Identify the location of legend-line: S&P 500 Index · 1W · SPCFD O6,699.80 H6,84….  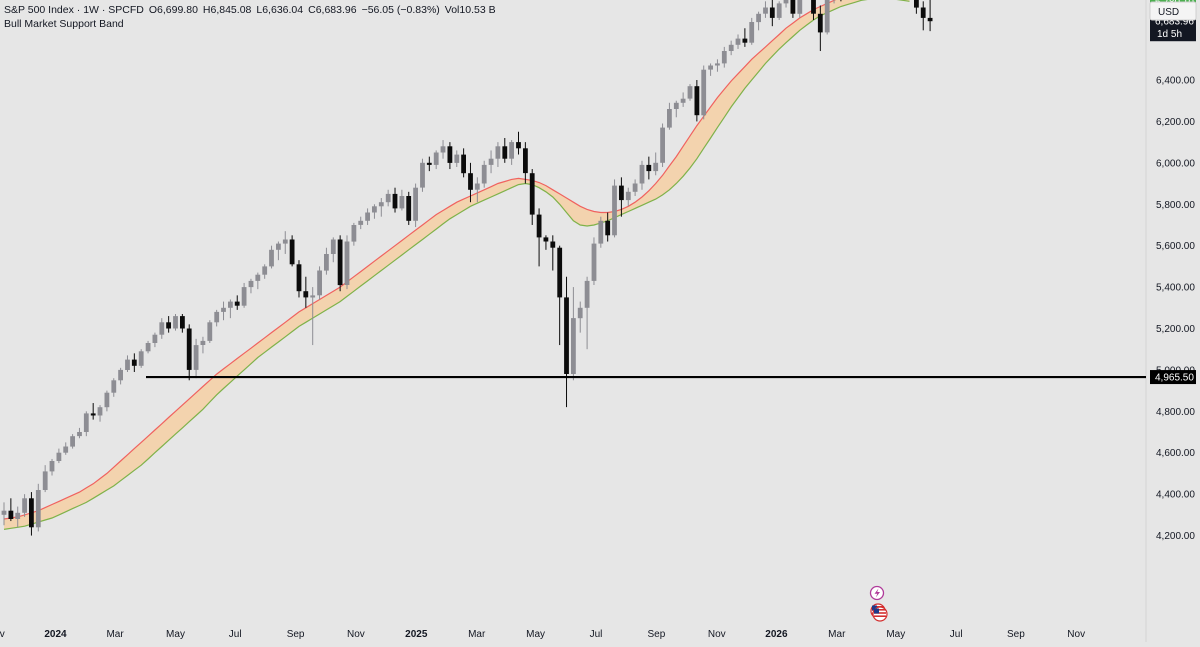
(250, 10).